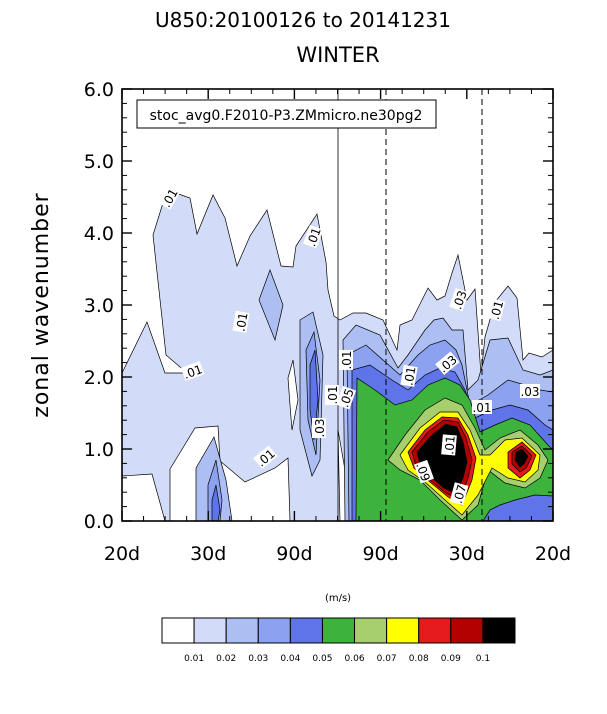  Describe the element at coordinates (303, 20) in the screenshot. I see `chart-title: U850:20100126 to 20141231` at that location.